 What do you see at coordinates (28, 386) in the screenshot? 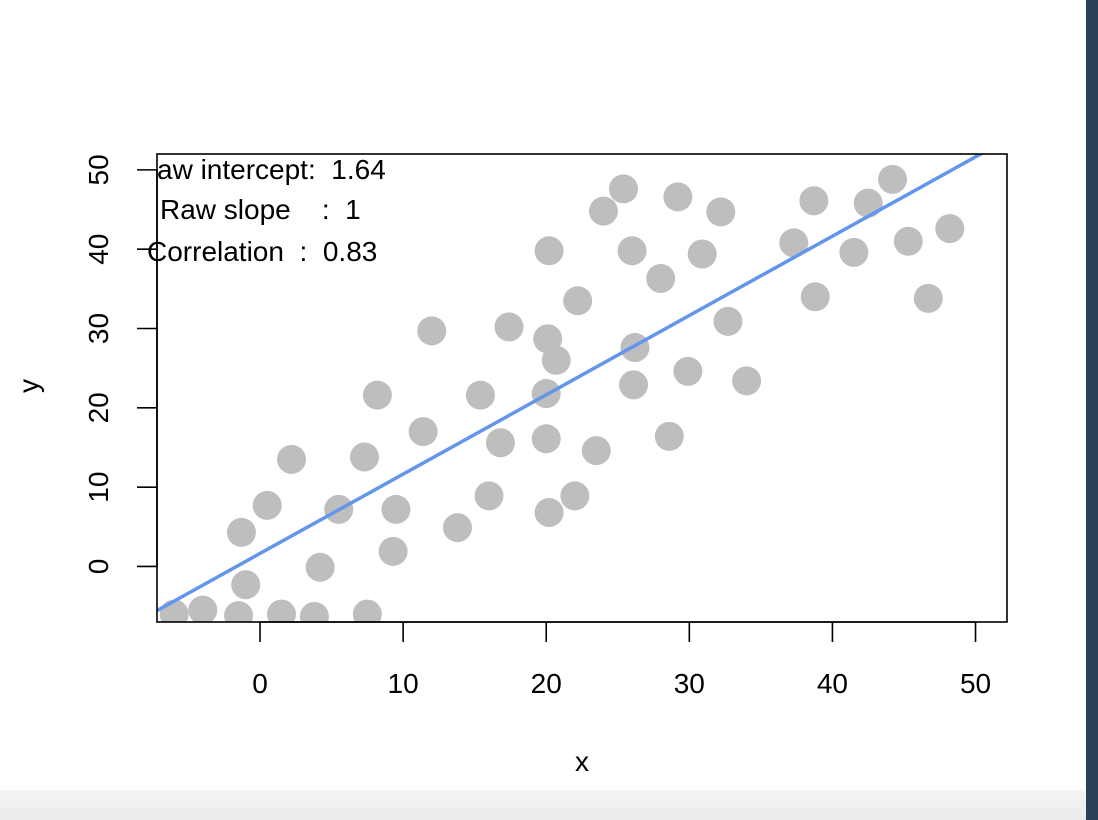
I see `y-axis-title: y` at bounding box center [28, 386].